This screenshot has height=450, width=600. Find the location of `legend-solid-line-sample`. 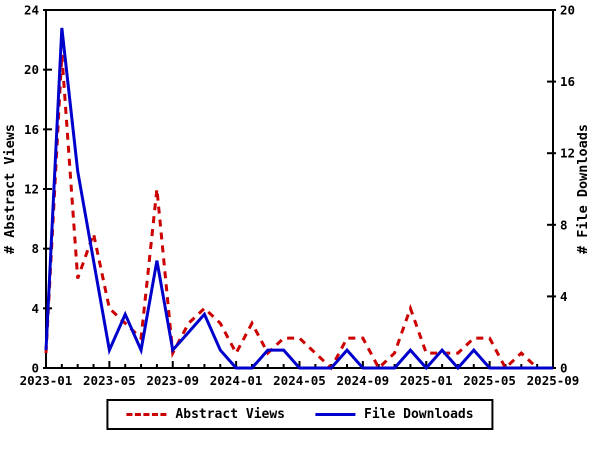

legend-solid-line-sample is located at coordinates (335, 414).